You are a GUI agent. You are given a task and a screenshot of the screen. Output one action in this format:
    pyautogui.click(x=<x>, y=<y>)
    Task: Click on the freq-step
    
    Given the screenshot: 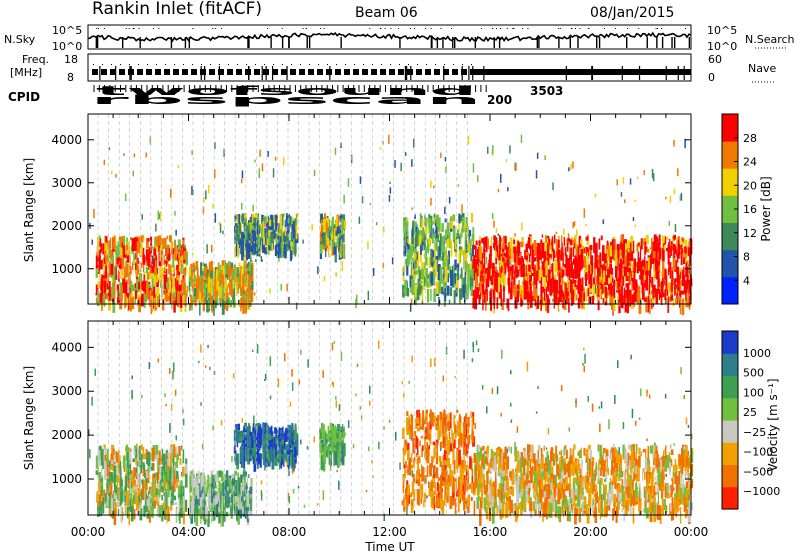 What is the action you would take?
    pyautogui.click(x=203, y=72)
    